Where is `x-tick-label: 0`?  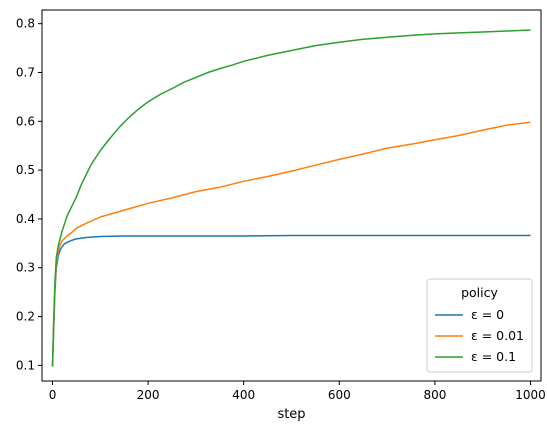 x-tick-label: 0 is located at coordinates (53, 395).